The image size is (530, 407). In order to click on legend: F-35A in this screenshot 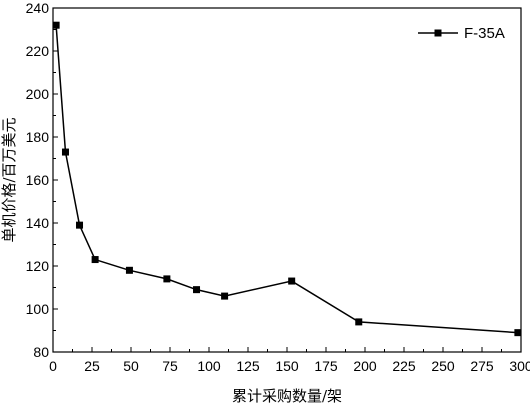, I will do `click(461, 33)`.